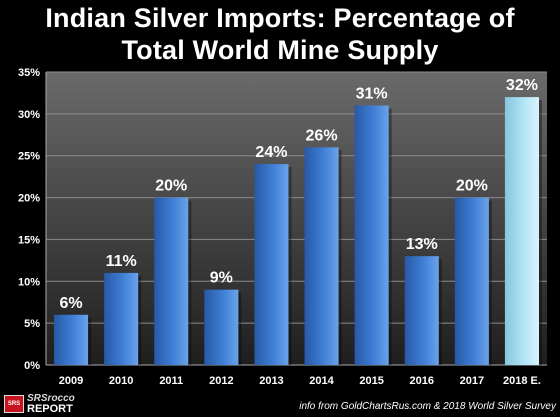 The width and height of the screenshot is (560, 417). Describe the element at coordinates (171, 381) in the screenshot. I see `x-tick-label: 2011` at that location.